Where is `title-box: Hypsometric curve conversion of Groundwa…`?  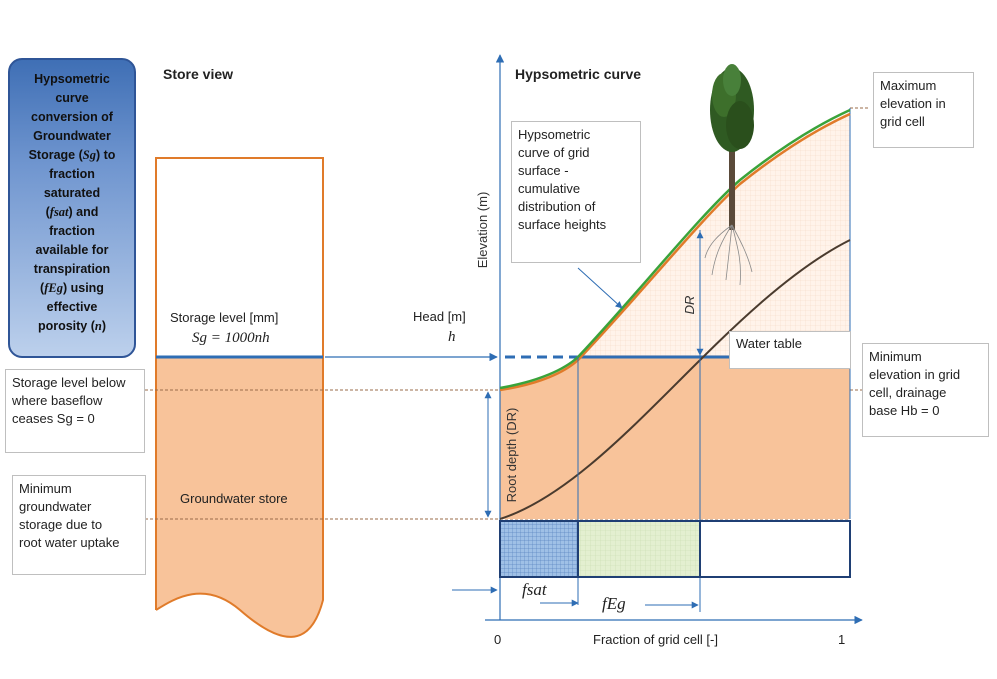 title-box: Hypsometric curve conversion of Groundwa… is located at coordinates (72, 208).